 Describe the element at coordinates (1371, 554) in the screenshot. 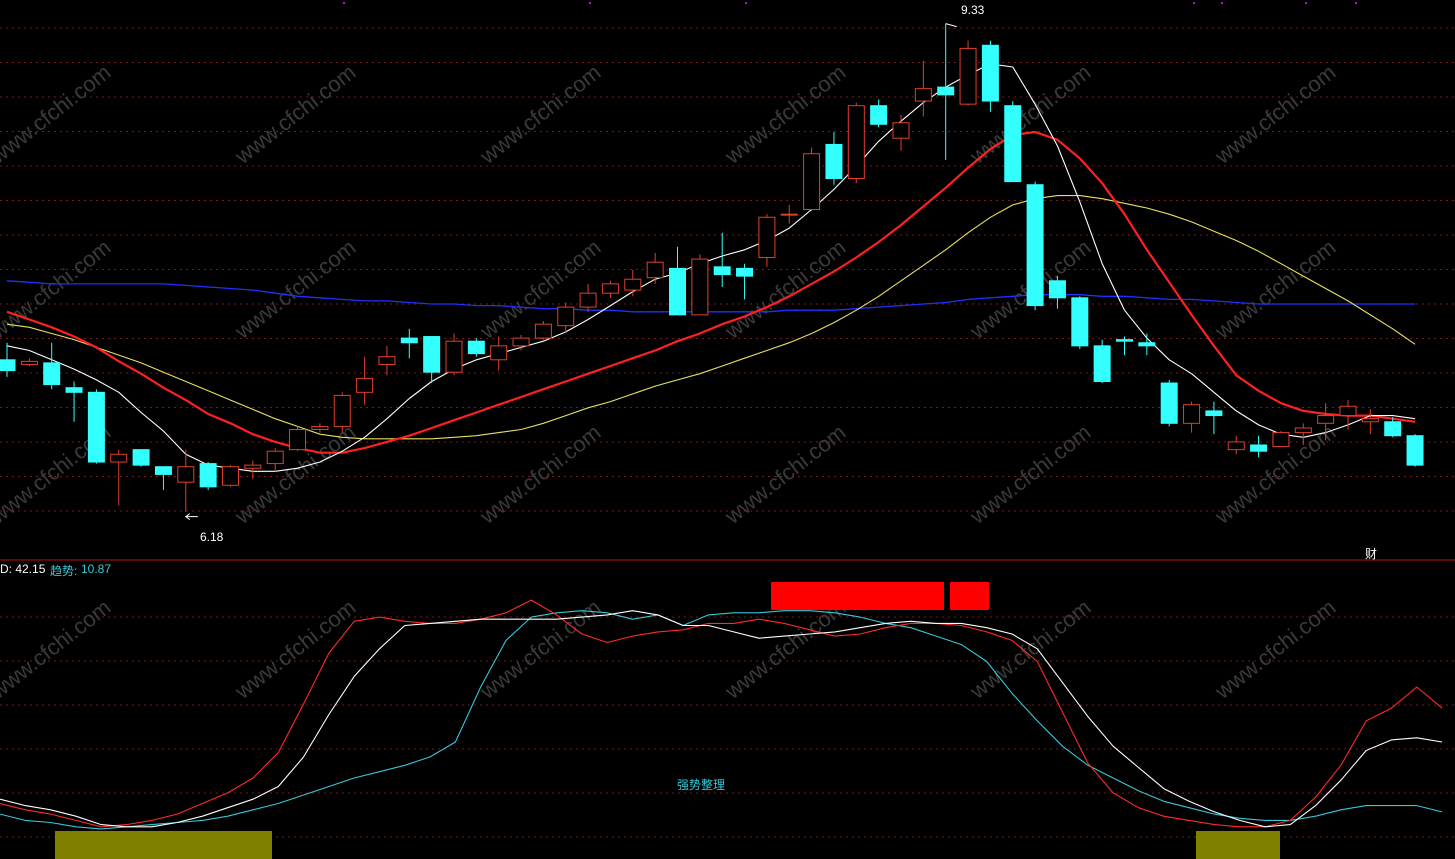

I see `finance-tag: 财` at that location.